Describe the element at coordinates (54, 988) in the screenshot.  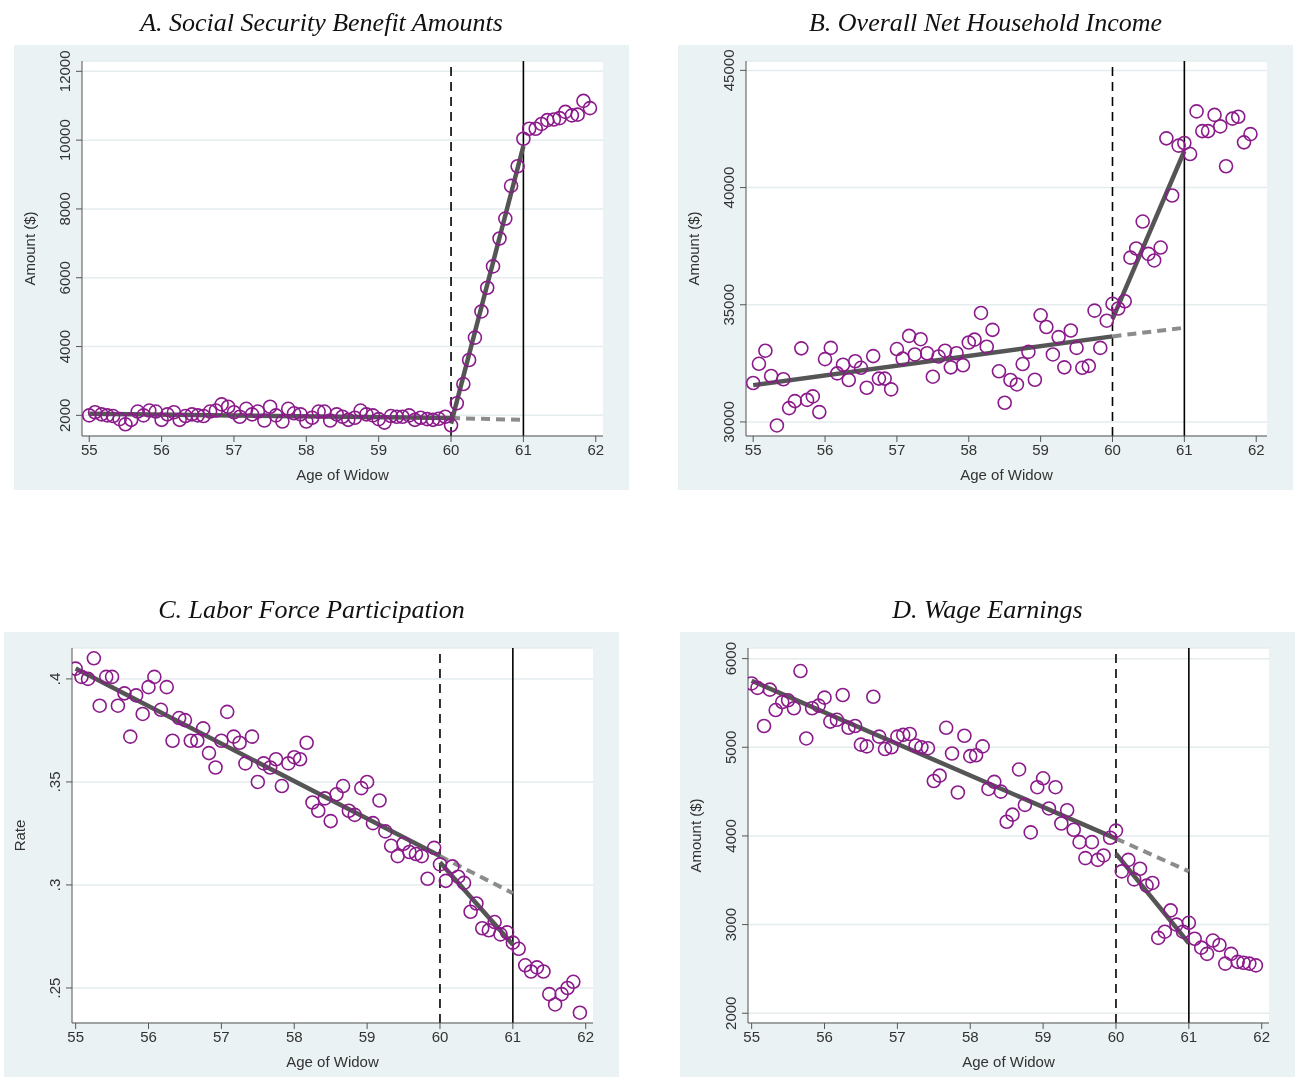
I see `y-tick-label: .25` at that location.